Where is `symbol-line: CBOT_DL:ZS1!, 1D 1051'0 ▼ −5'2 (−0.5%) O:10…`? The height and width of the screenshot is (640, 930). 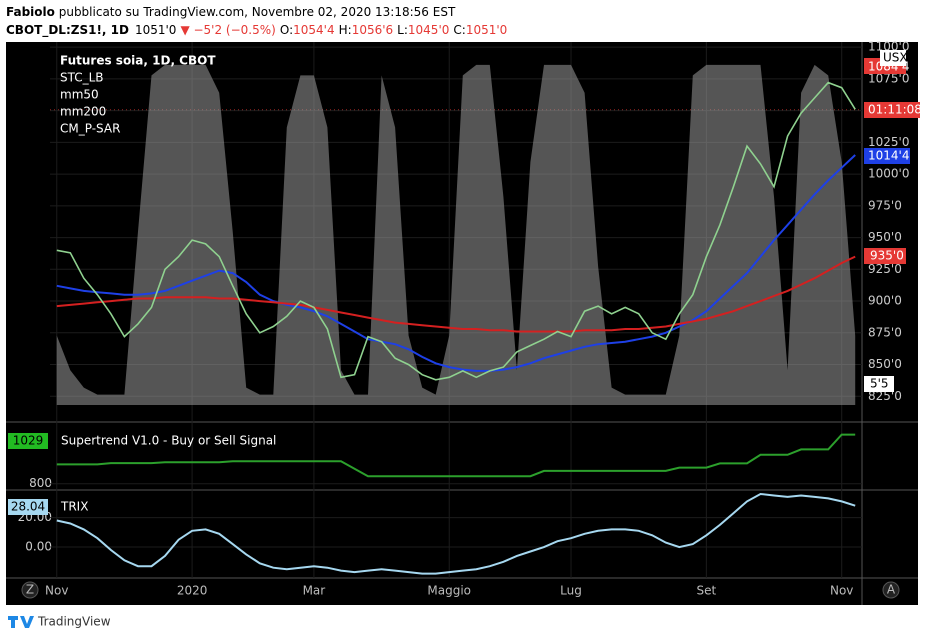
symbol-line: CBOT_DL:ZS1!, 1D 1051'0 ▼ −5'2 (−0.5%) O:10… is located at coordinates (256, 30).